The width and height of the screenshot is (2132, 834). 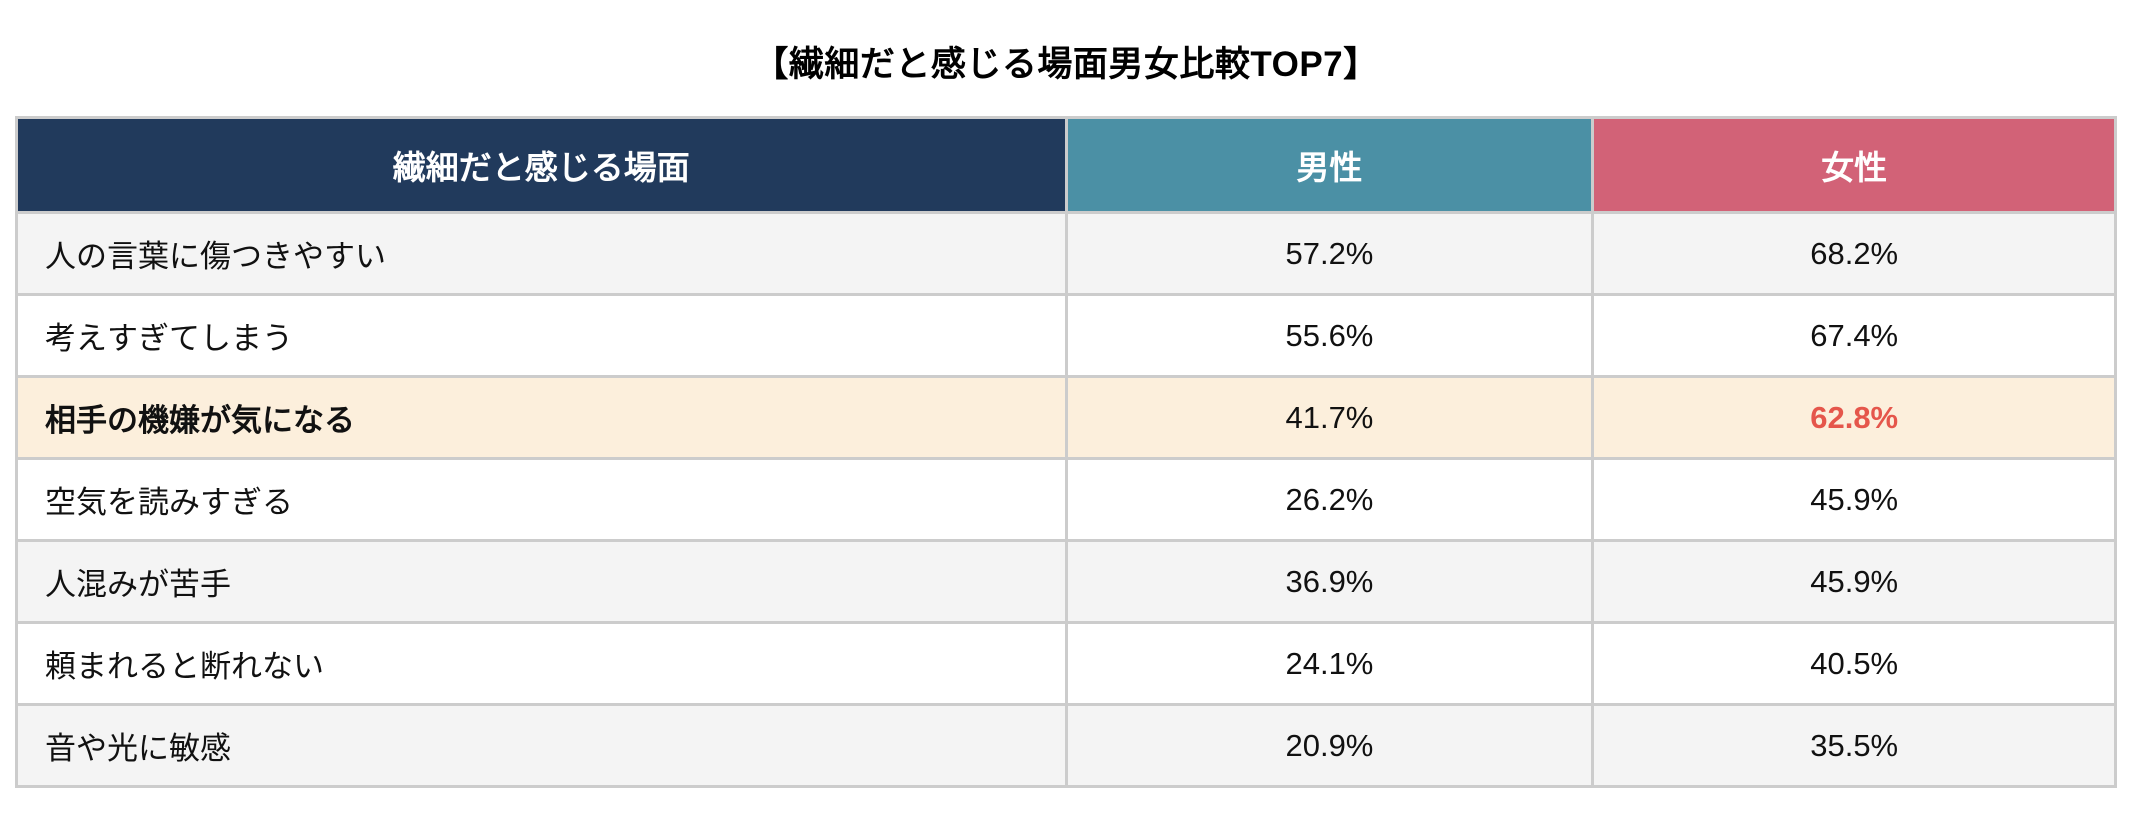 I want to click on male-value: 26.2%, so click(x=1329, y=499).